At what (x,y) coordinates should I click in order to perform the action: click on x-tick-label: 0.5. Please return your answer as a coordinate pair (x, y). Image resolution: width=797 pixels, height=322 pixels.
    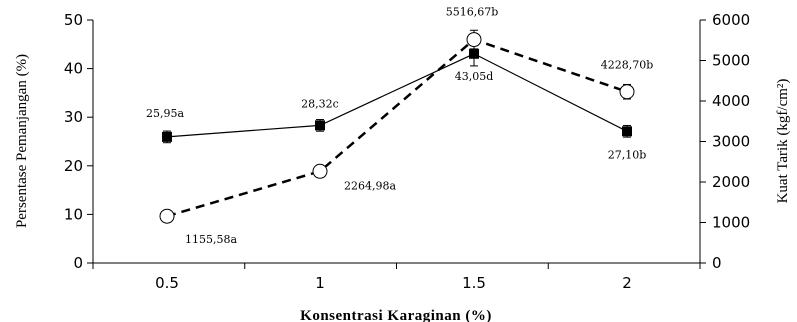
    Looking at the image, I should click on (167, 283).